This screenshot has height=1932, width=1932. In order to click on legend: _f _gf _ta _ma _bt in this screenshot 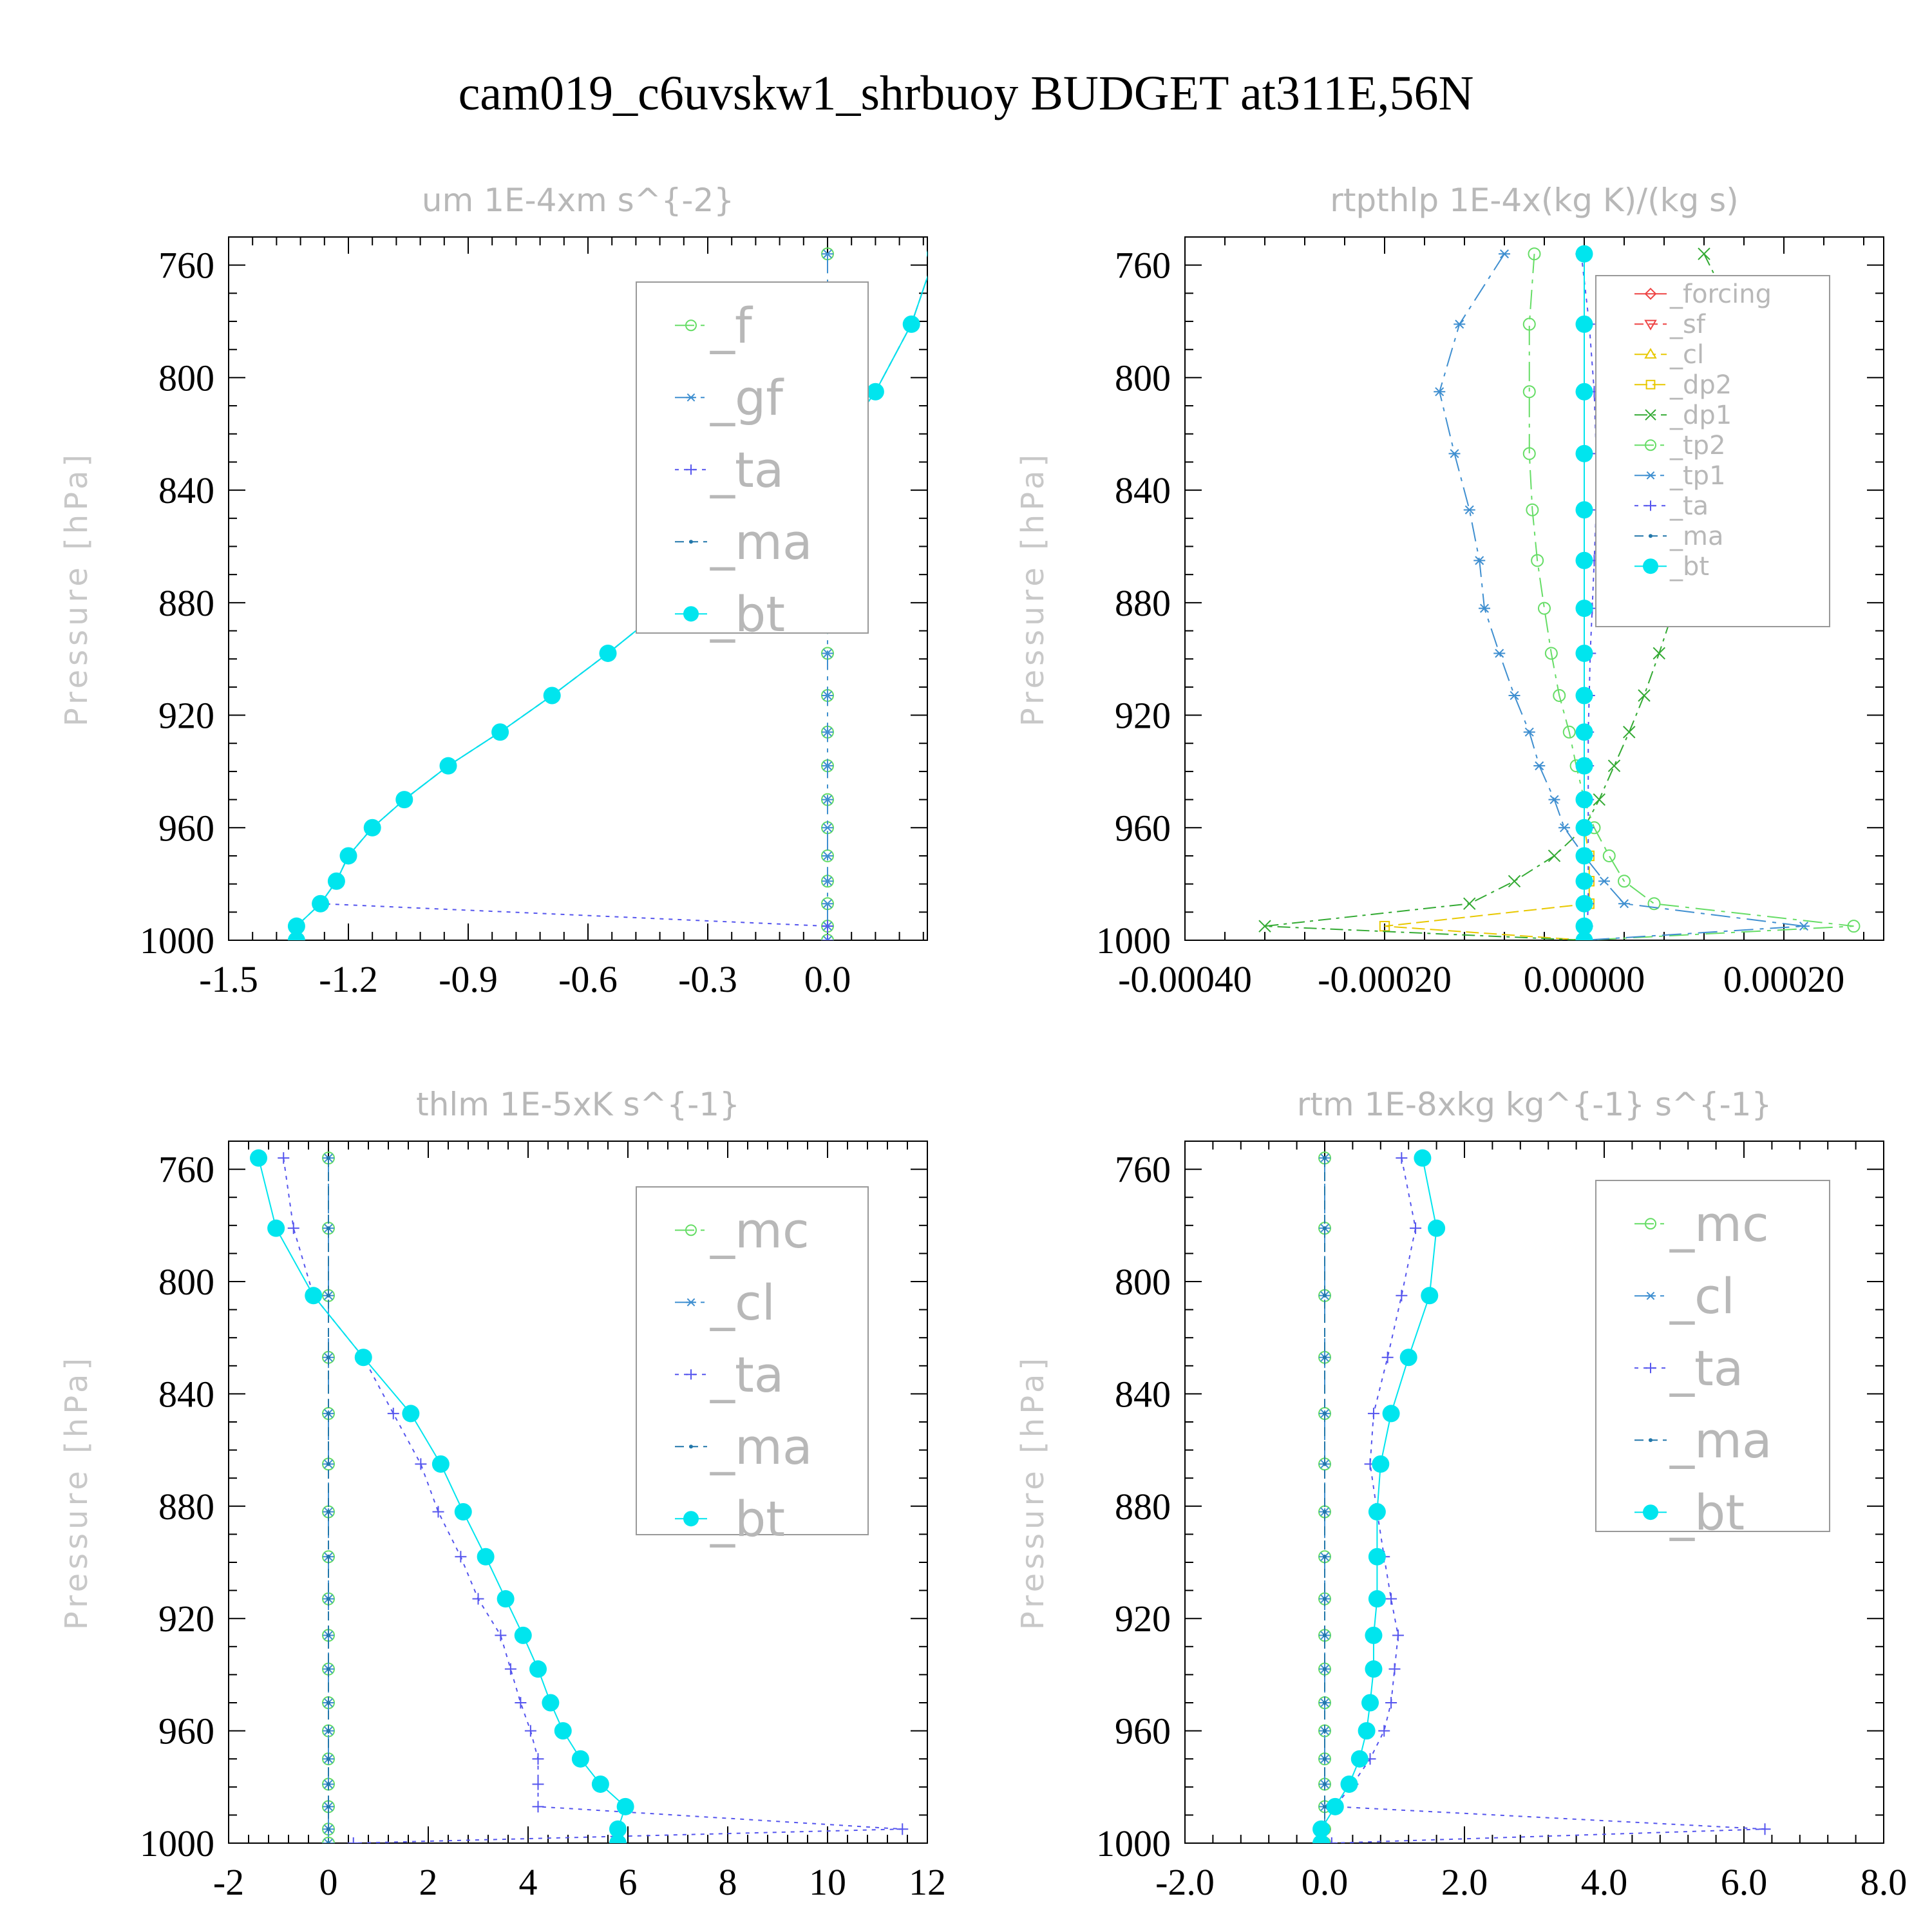, I will do `click(752, 462)`.